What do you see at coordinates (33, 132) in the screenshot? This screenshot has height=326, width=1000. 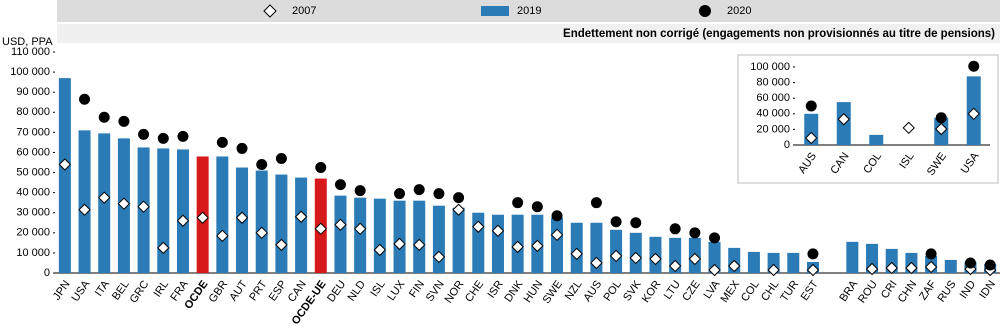 I see `y-tick-label: 70 000` at bounding box center [33, 132].